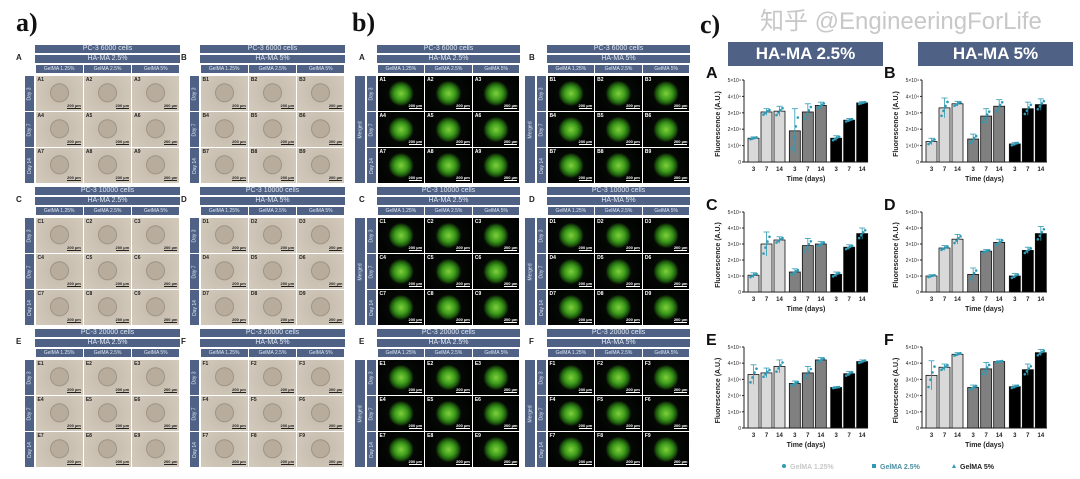 The width and height of the screenshot is (1080, 479). What do you see at coordinates (40, 436) in the screenshot?
I see `image-id: E7` at bounding box center [40, 436].